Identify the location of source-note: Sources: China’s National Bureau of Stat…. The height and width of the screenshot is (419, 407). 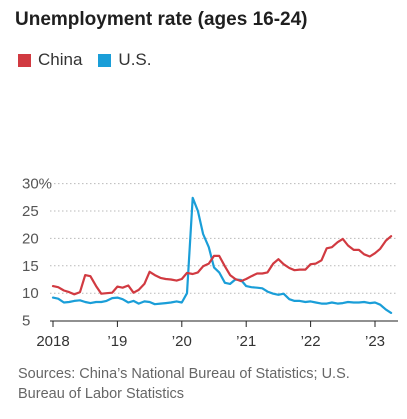
(184, 384).